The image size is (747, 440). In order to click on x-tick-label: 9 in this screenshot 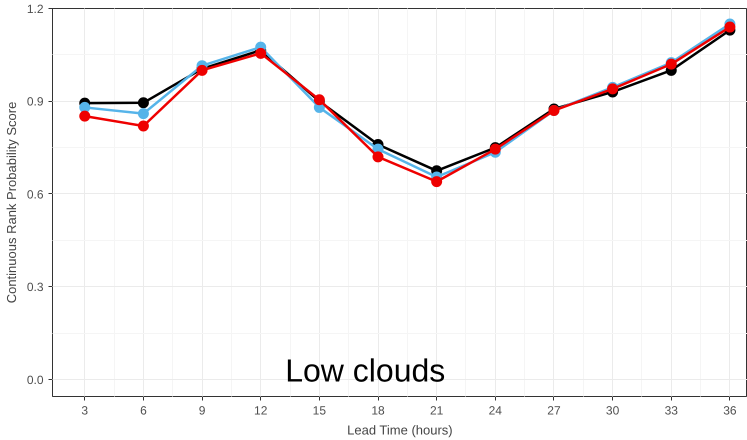, I will do `click(202, 411)`.